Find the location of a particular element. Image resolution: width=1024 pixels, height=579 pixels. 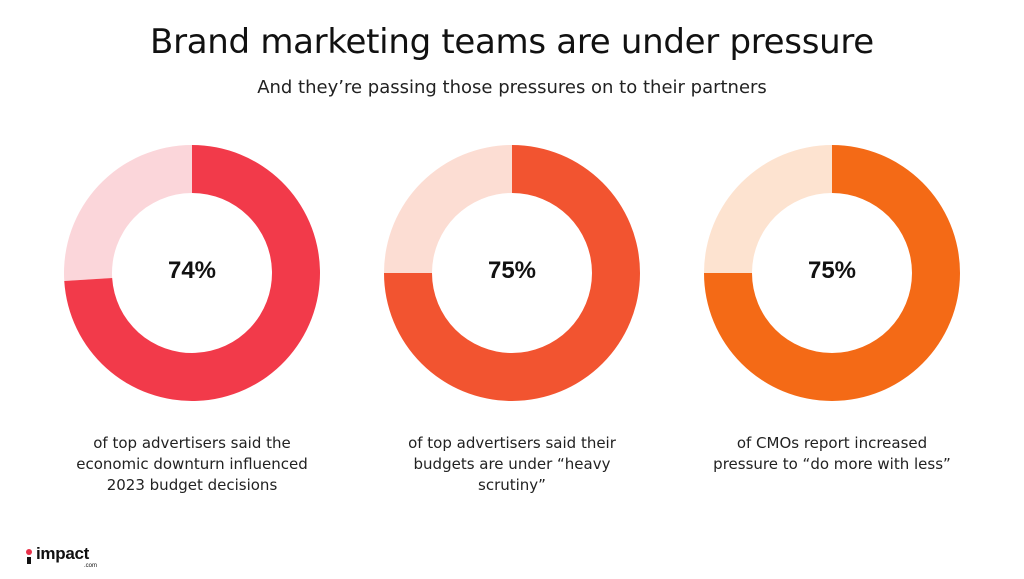

donut-chart-2: 75% is located at coordinates (512, 273).